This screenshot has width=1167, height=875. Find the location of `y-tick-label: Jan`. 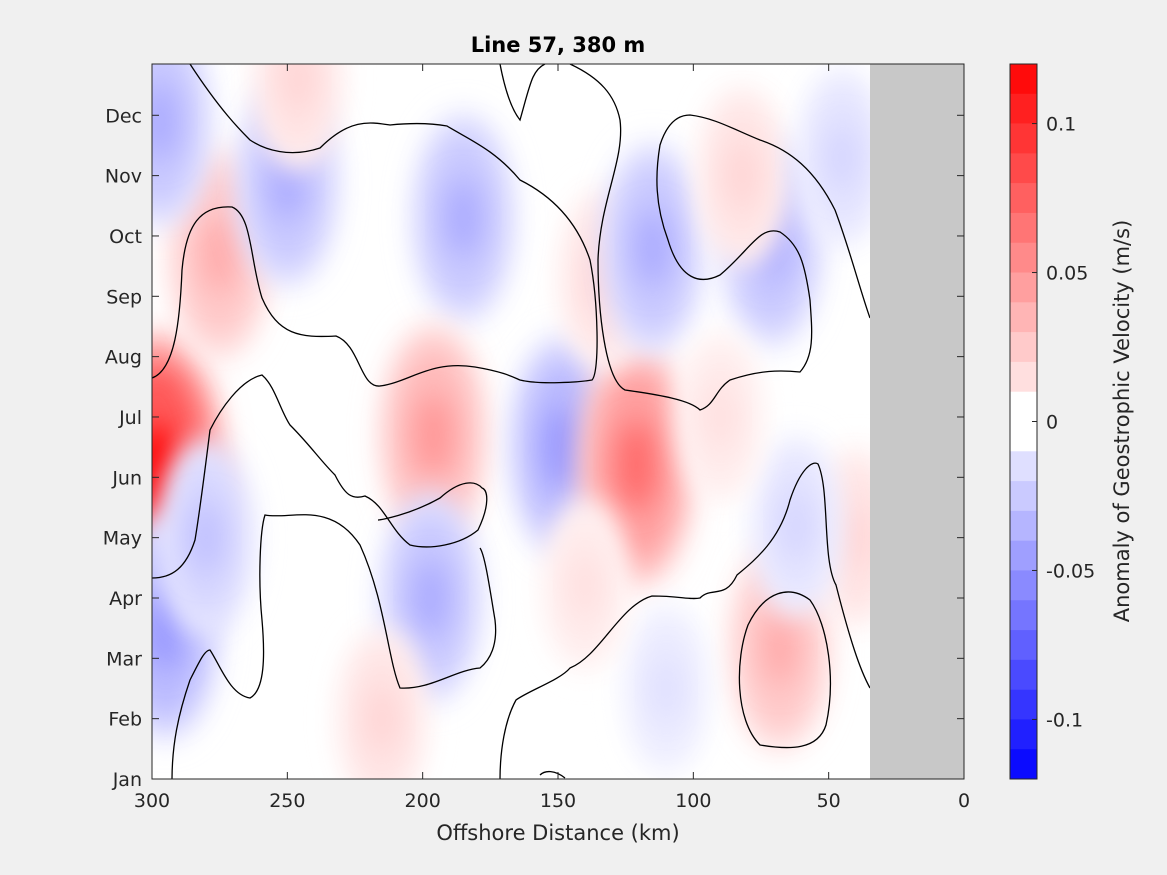

y-tick-label: Jan is located at coordinates (127, 780).